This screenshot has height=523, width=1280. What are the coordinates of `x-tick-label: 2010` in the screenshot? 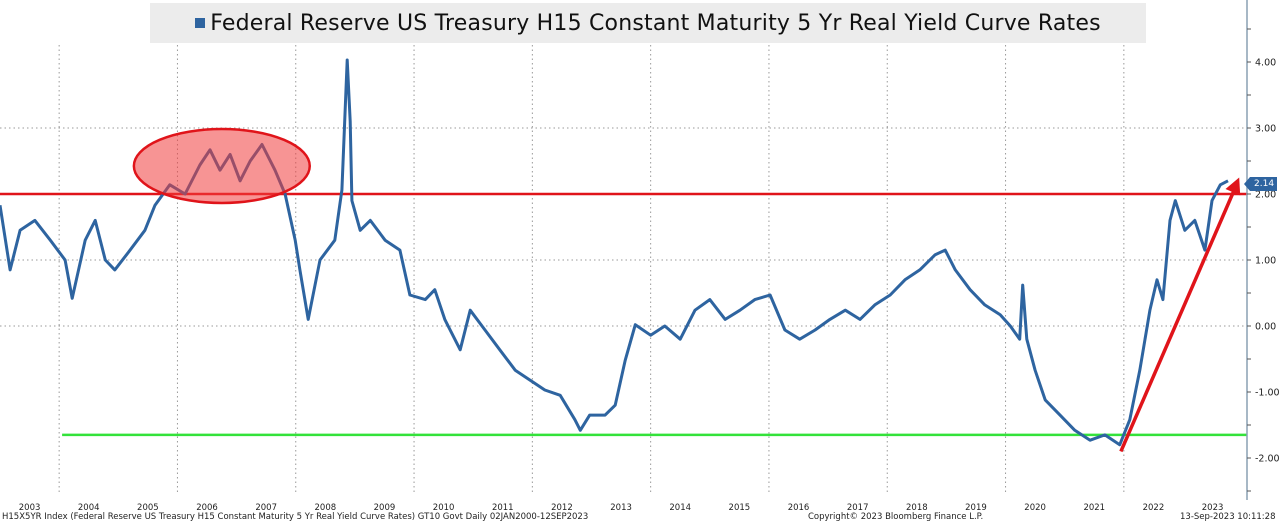 It's located at (444, 508).